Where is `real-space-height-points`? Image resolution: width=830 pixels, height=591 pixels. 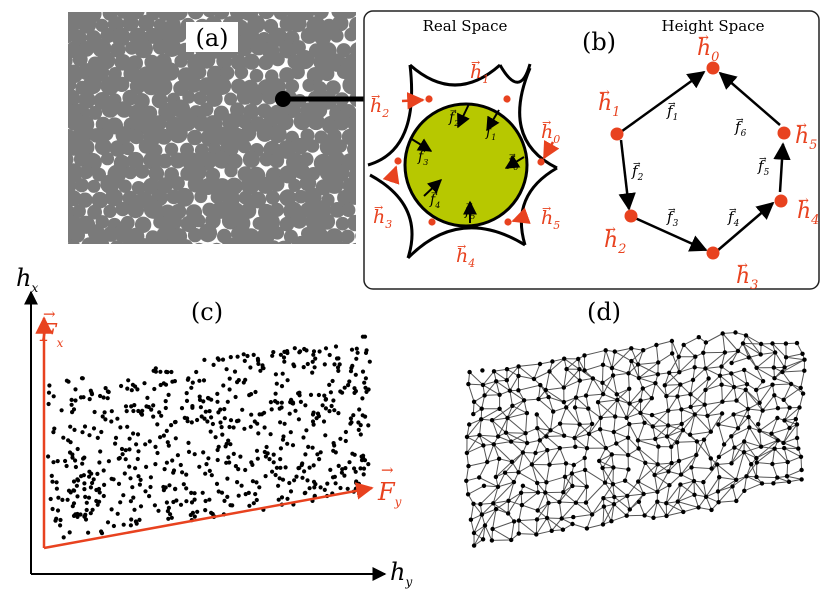 real-space-height-points is located at coordinates (469, 160).